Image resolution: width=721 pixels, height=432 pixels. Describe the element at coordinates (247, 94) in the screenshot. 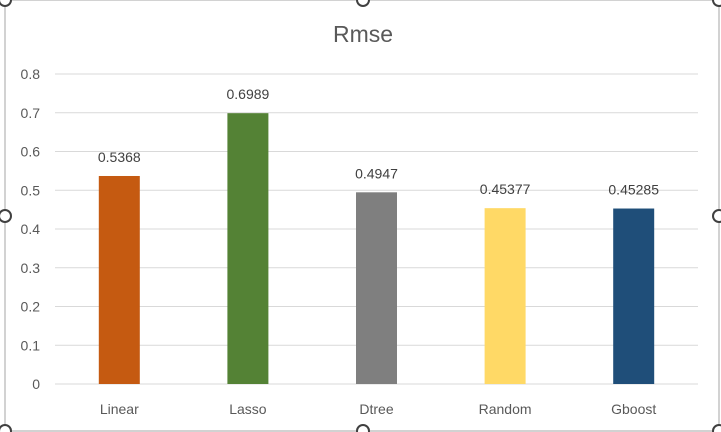

I see `data-label: 0.6989` at that location.